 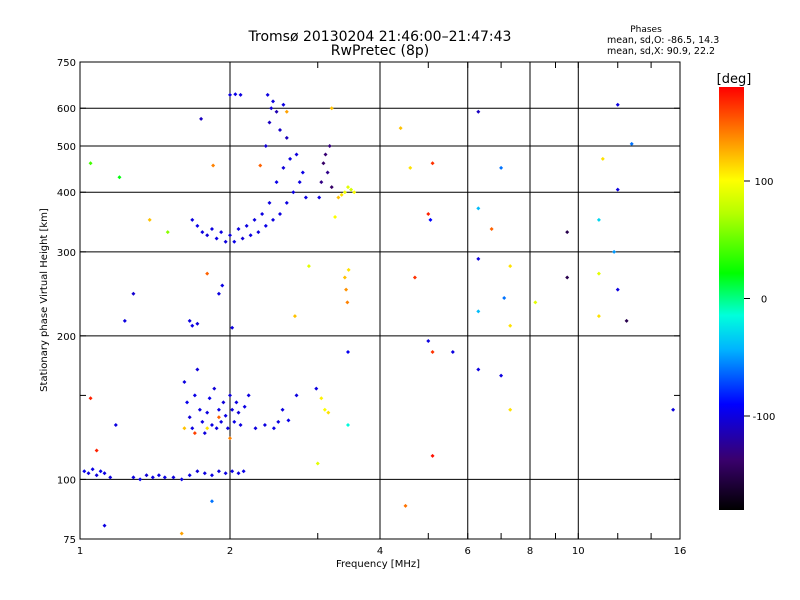 What do you see at coordinates (764, 300) in the screenshot?
I see `colorbar-tick-label: 0` at bounding box center [764, 300].